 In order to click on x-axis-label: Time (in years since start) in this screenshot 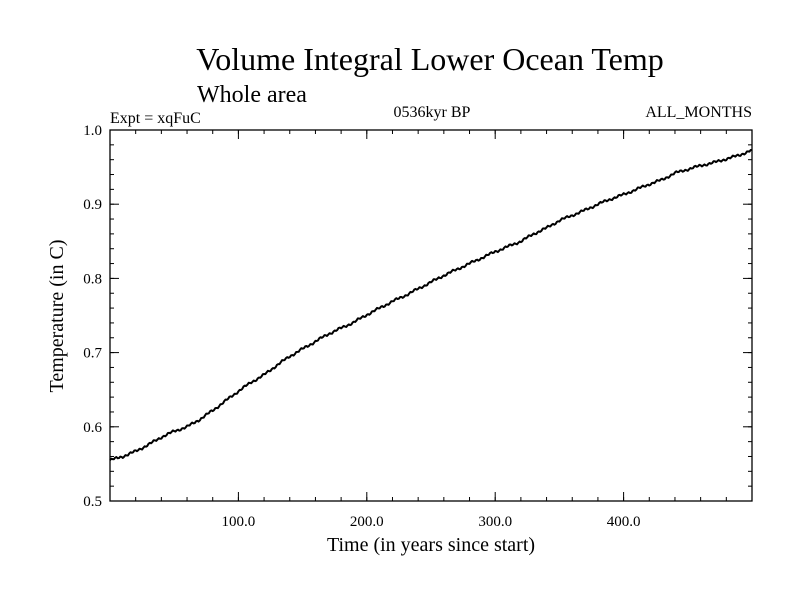, I will do `click(431, 545)`.